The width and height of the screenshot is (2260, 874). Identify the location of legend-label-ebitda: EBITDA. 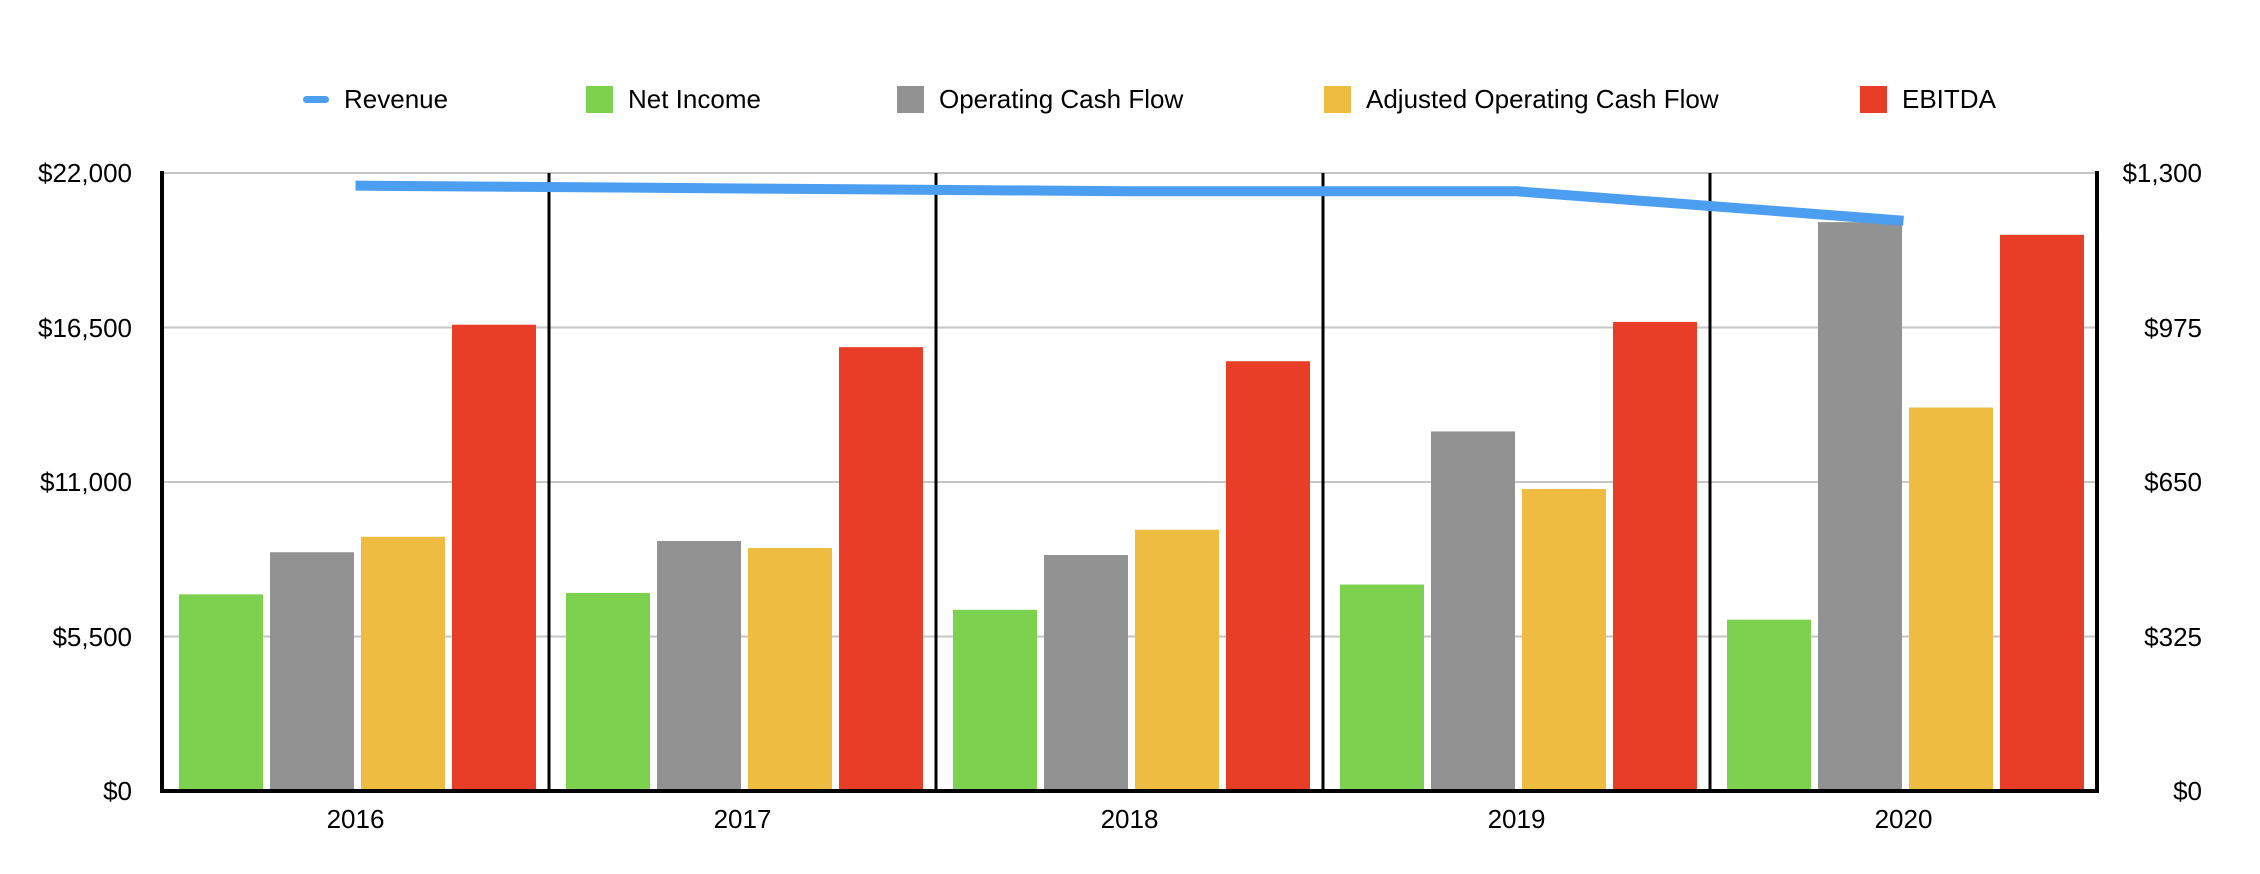
(1949, 99).